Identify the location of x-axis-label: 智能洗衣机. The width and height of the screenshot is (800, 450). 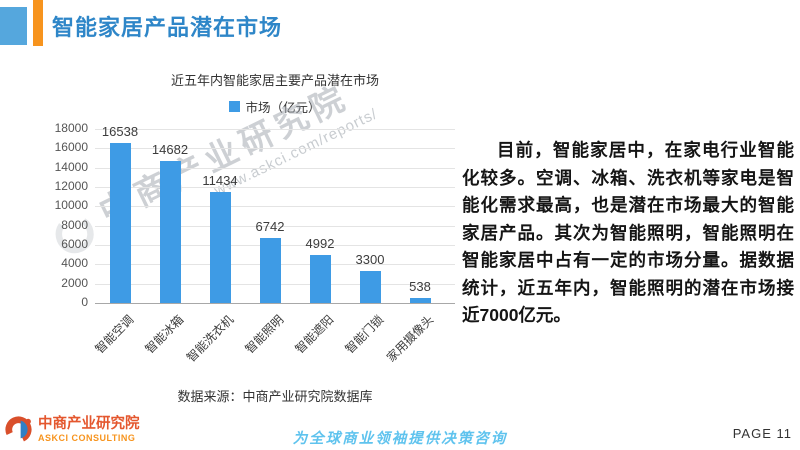
(210, 338).